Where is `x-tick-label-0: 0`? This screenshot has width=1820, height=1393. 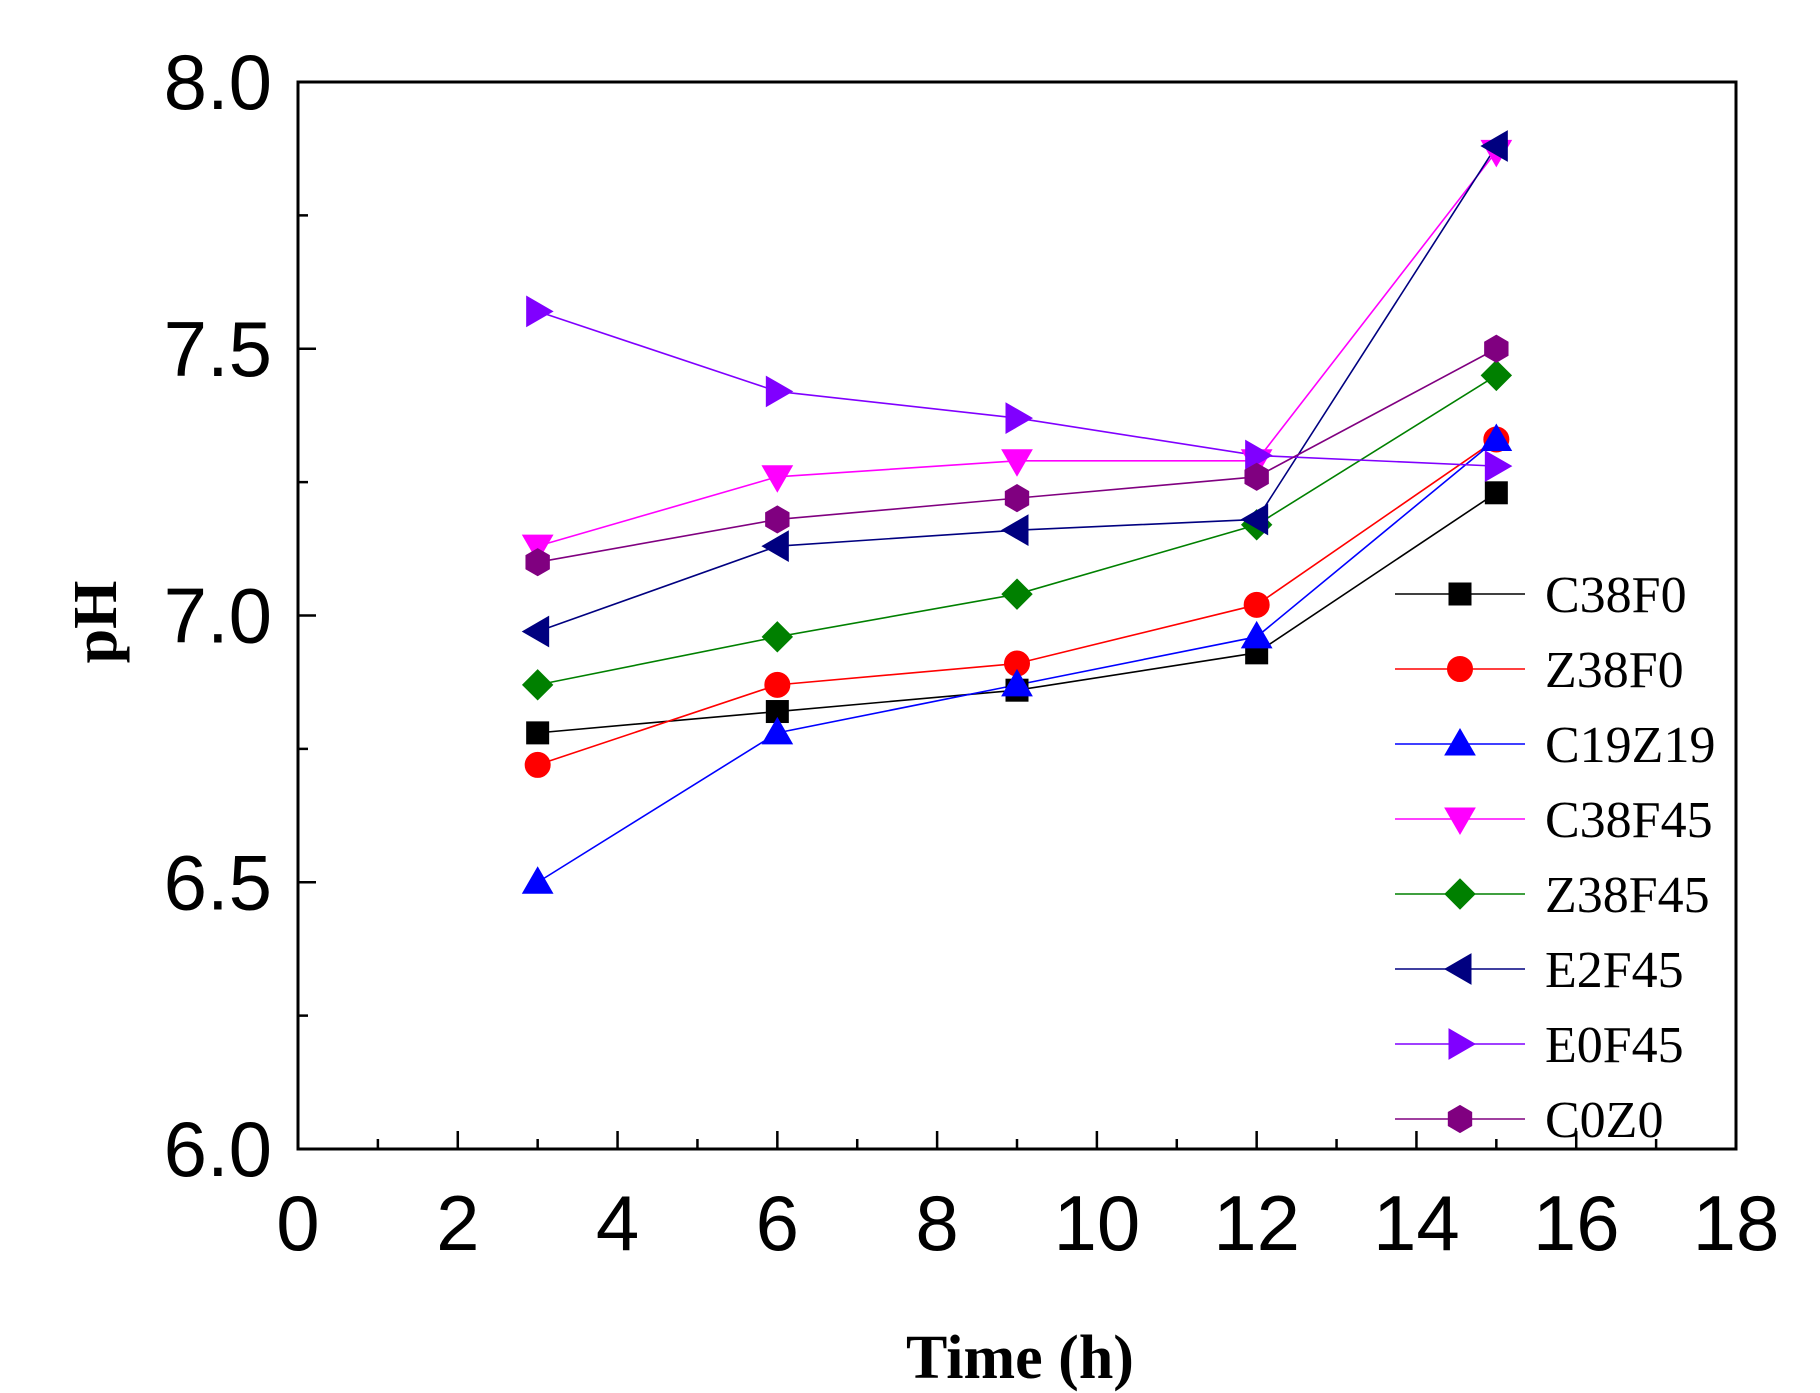
x-tick-label-0: 0 is located at coordinates (297, 1223).